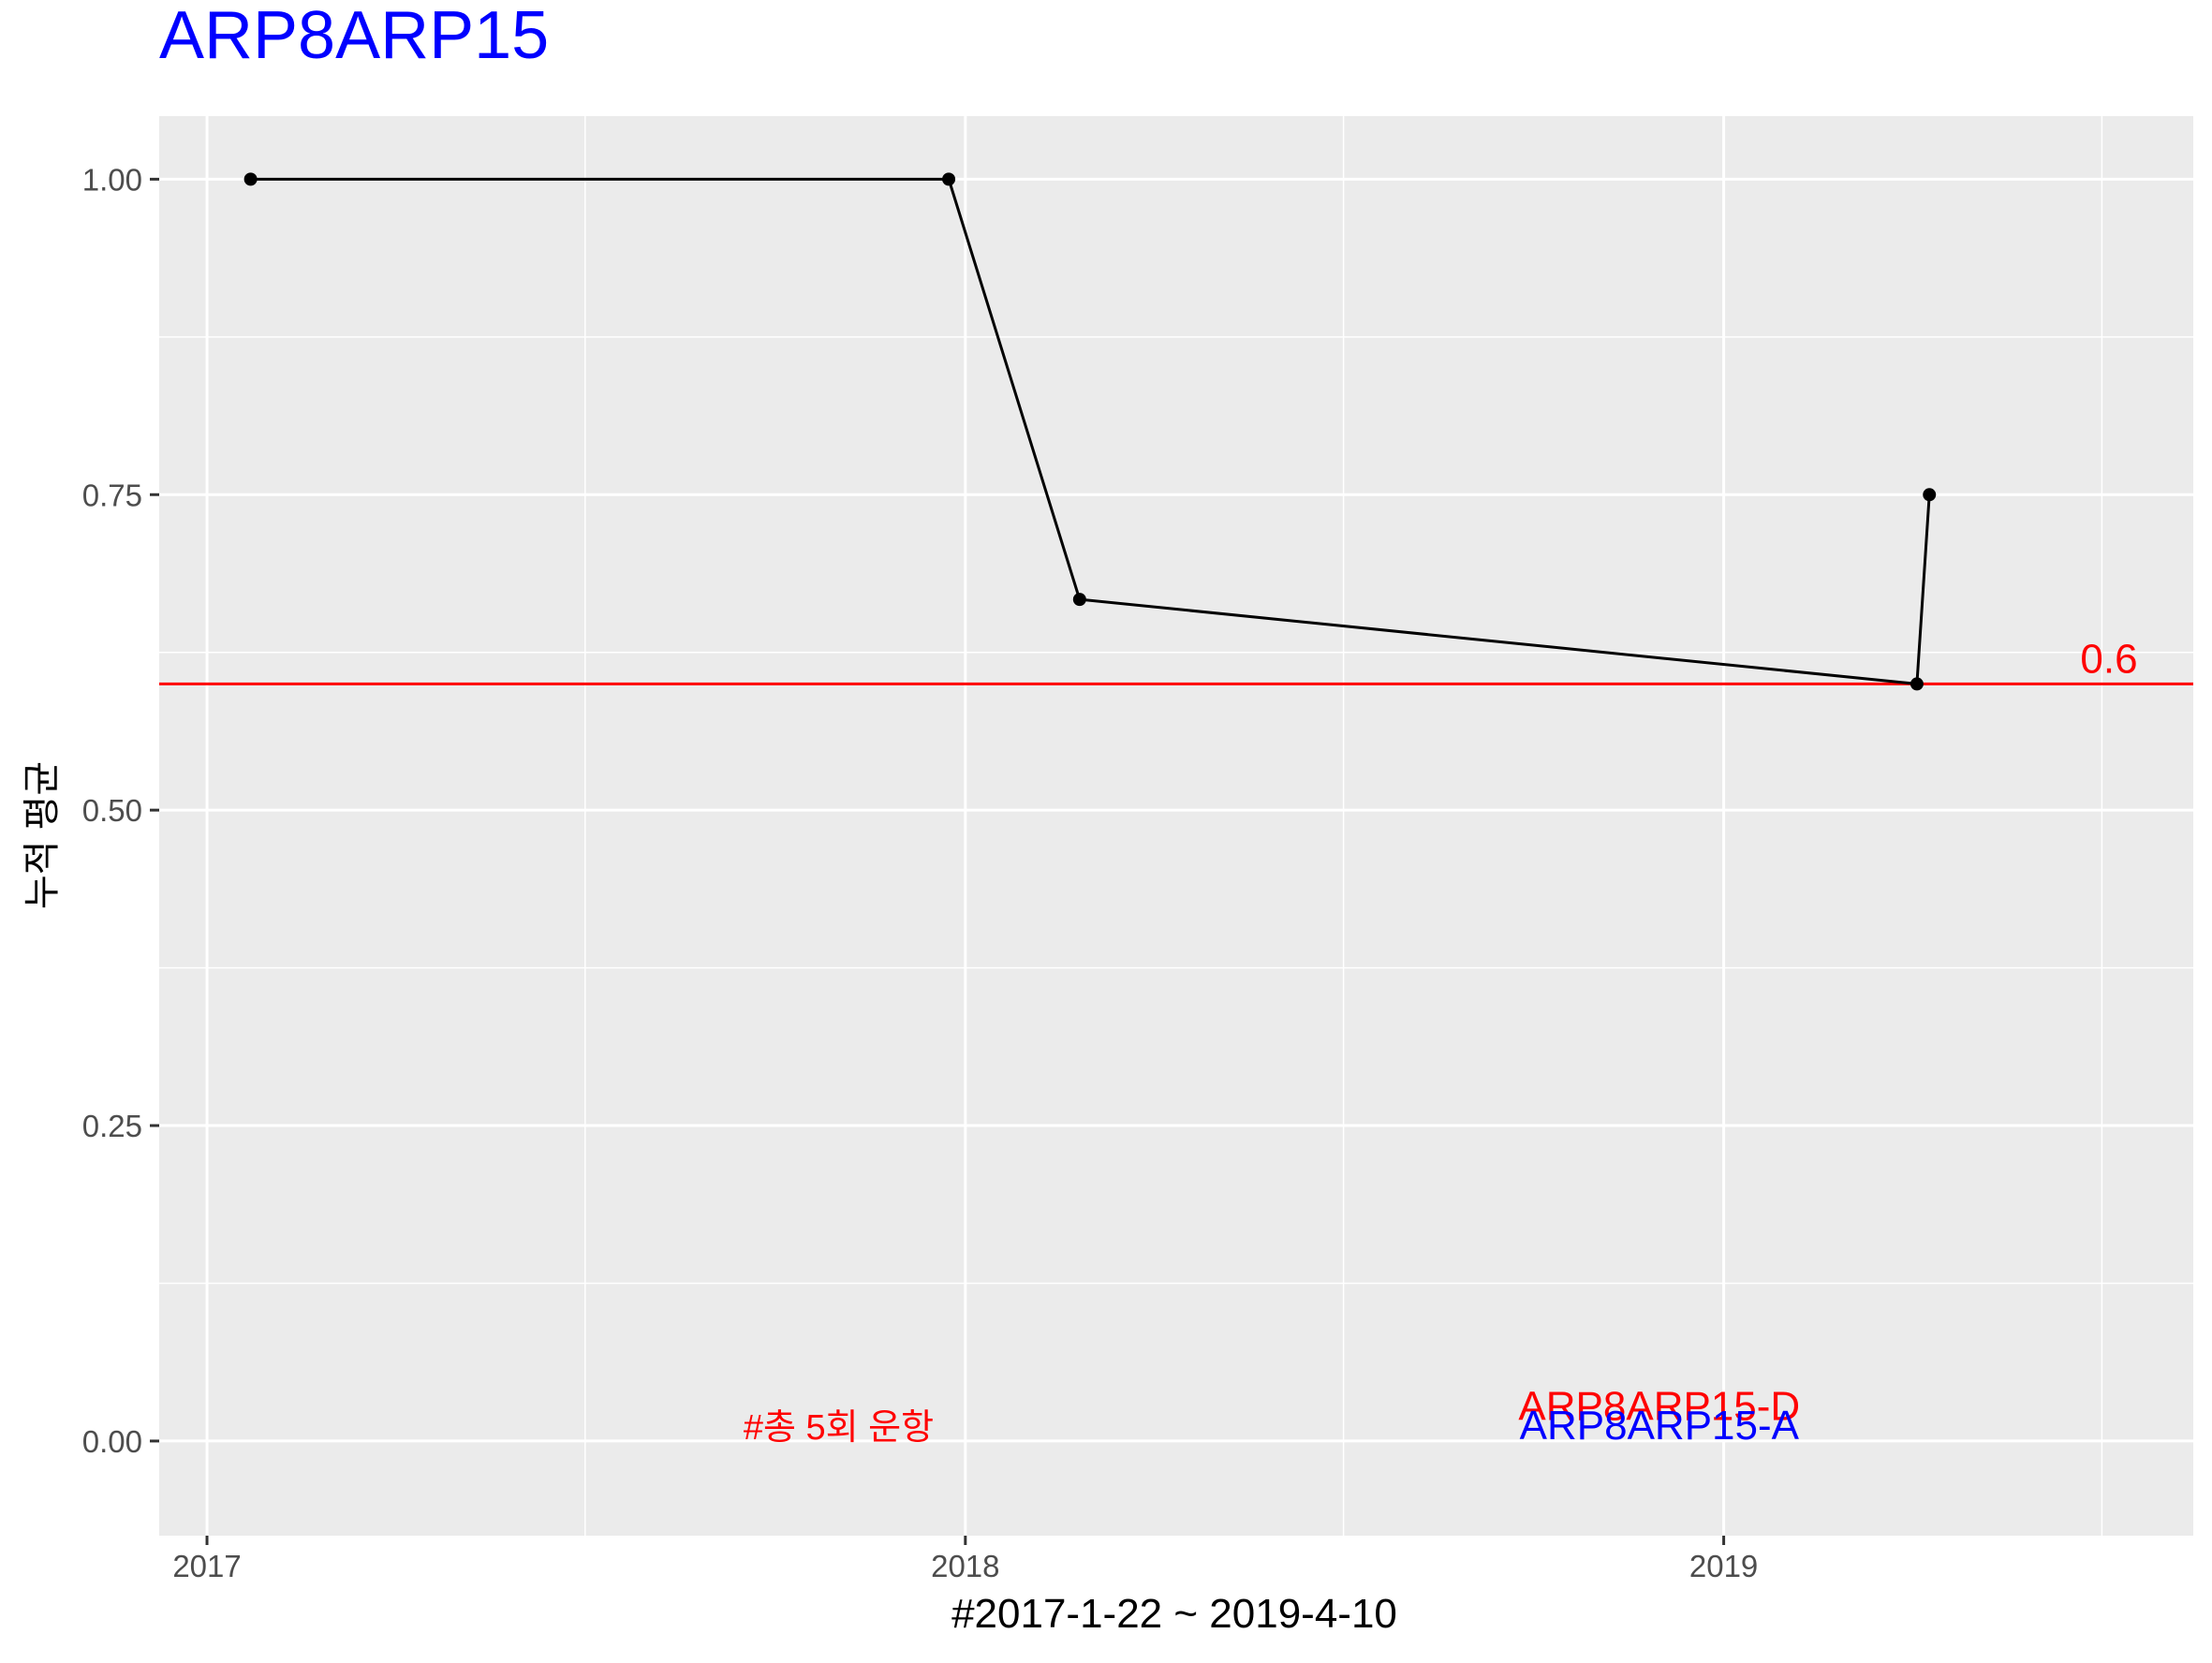 This screenshot has height=1663, width=2212. I want to click on x-axis-label: #2017-1-22 ~ 2019-4-10, so click(1174, 1614).